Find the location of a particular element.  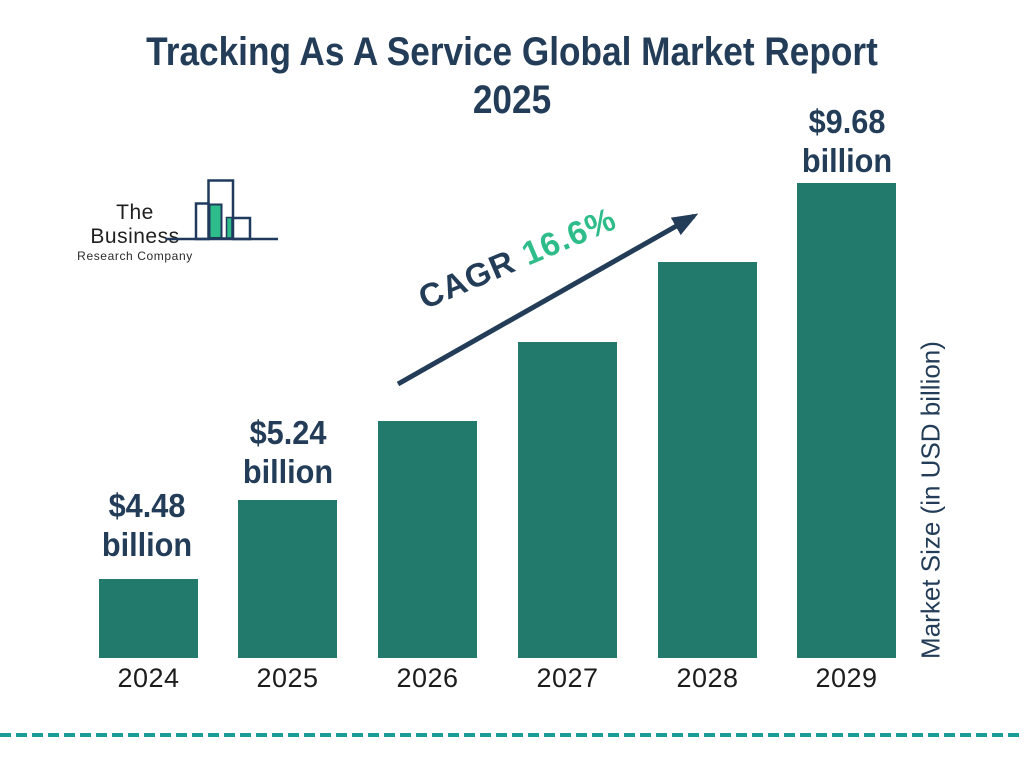

y-axis-label: Market Size (in USD billion) is located at coordinates (930, 500).